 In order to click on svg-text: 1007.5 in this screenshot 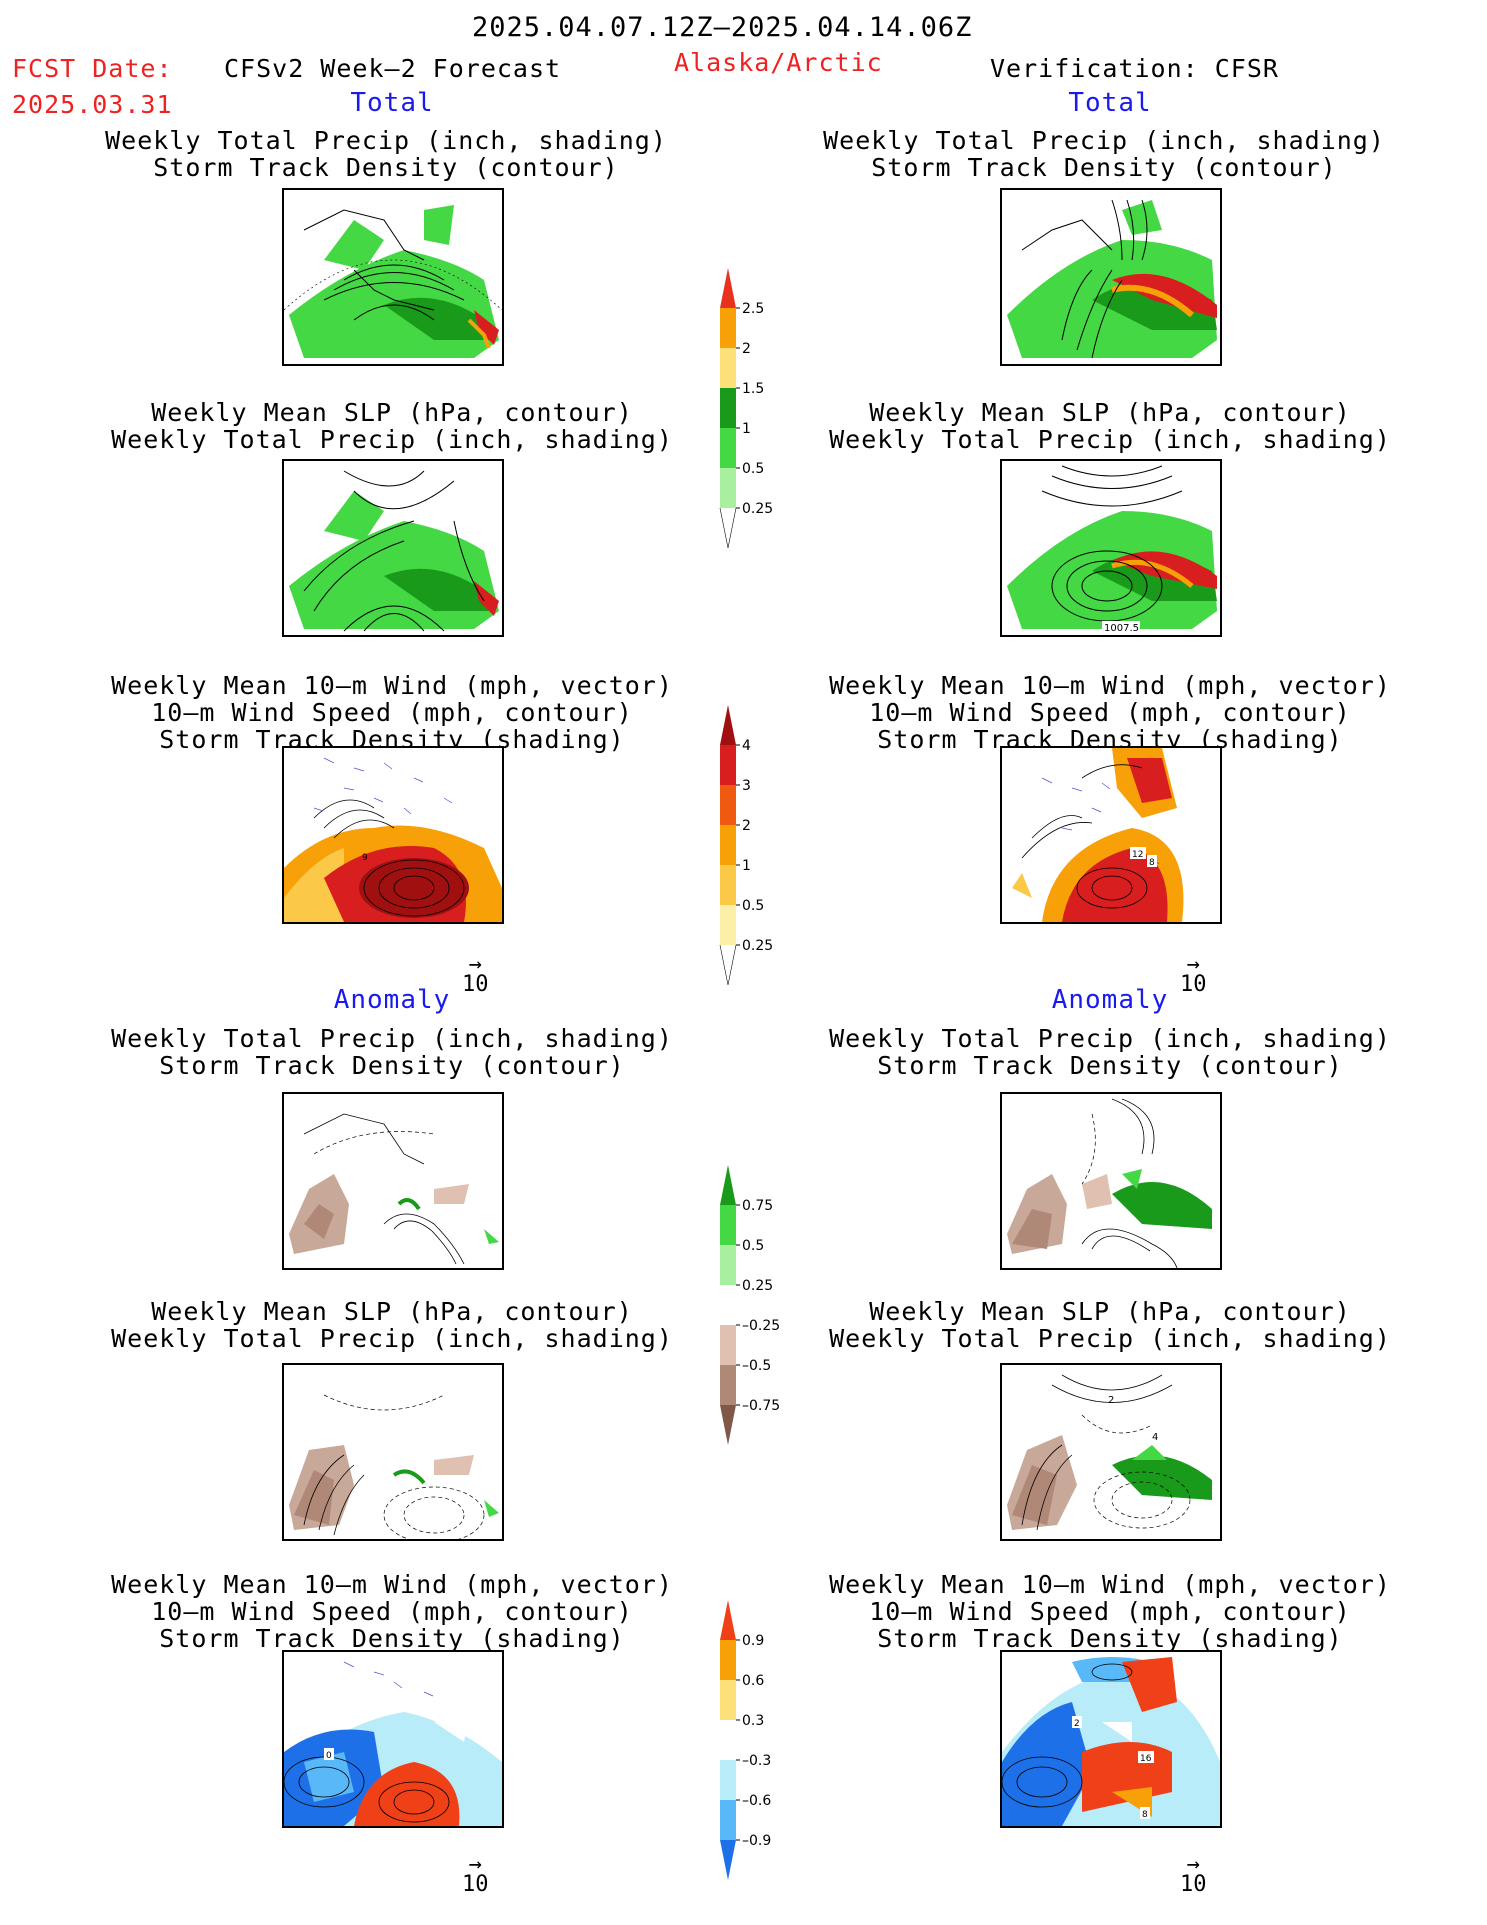, I will do `click(1121, 628)`.